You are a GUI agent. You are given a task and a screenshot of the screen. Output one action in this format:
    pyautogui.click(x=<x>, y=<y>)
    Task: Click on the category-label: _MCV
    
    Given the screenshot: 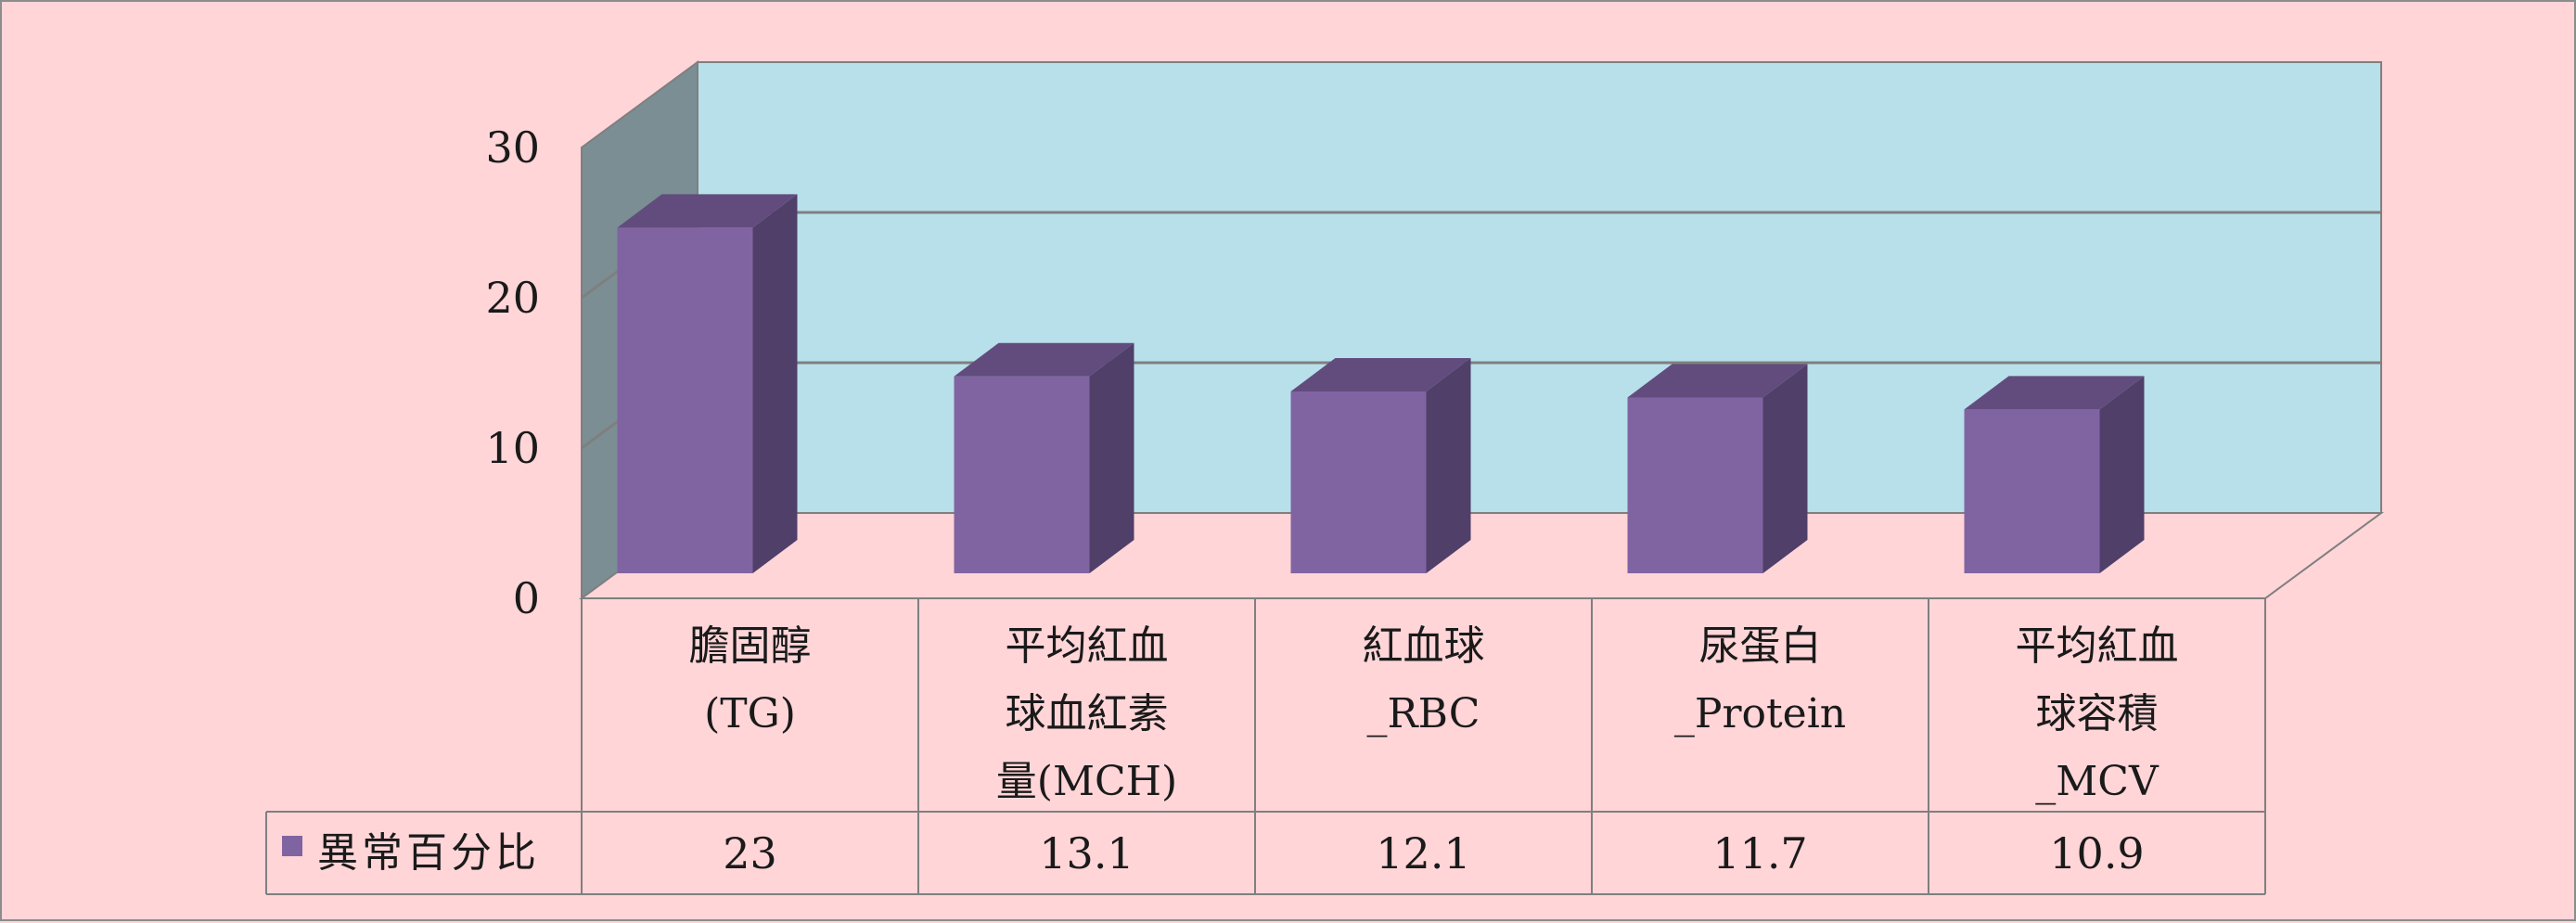 What is the action you would take?
    pyautogui.click(x=2097, y=782)
    